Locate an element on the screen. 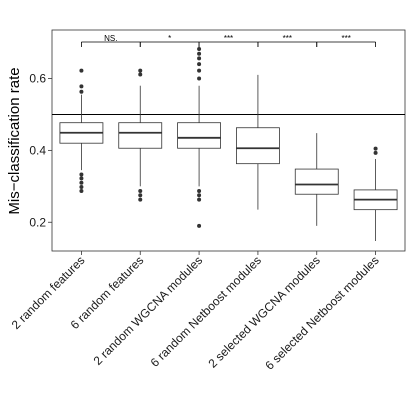 Image resolution: width=415 pixels, height=415 pixels. x-tick-label: 6 random Netboost modules is located at coordinates (206, 311).